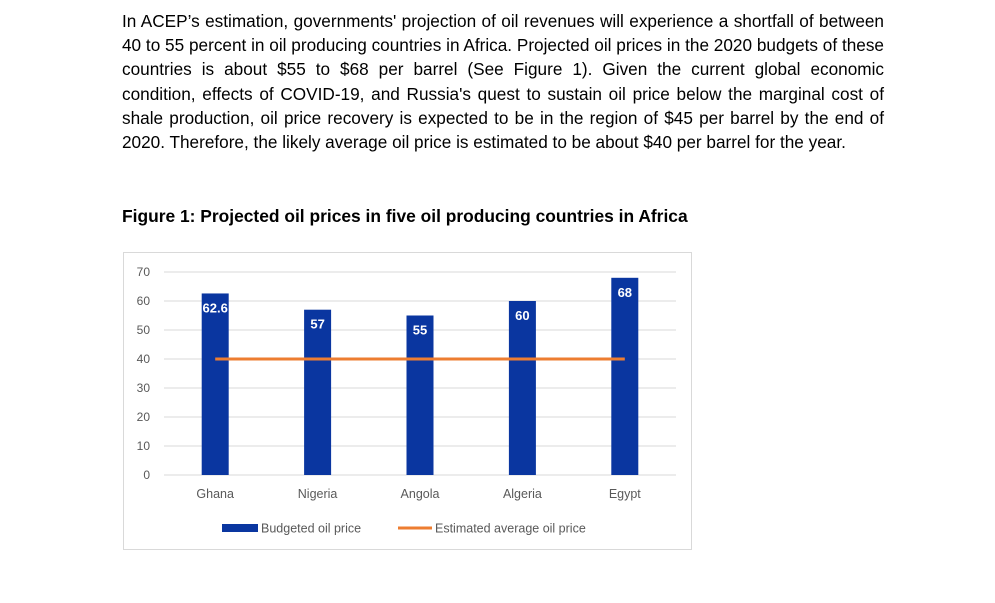 This screenshot has width=995, height=603. What do you see at coordinates (144, 272) in the screenshot?
I see `y-tick-label: 70` at bounding box center [144, 272].